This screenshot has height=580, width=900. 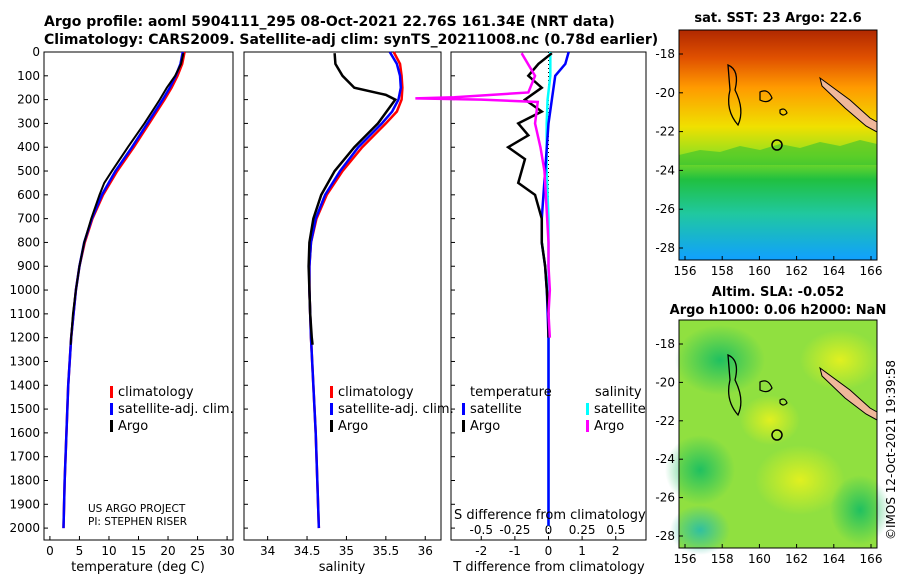 I want to click on x-tick-label: 10, so click(x=108, y=551).